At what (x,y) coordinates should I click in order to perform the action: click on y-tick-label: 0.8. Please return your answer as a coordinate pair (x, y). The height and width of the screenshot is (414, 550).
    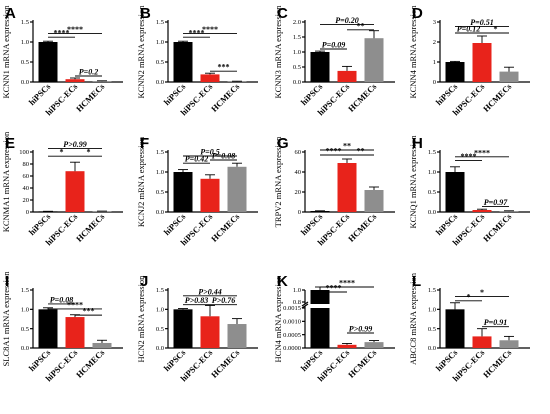
    Looking at the image, I should click on (297, 302).